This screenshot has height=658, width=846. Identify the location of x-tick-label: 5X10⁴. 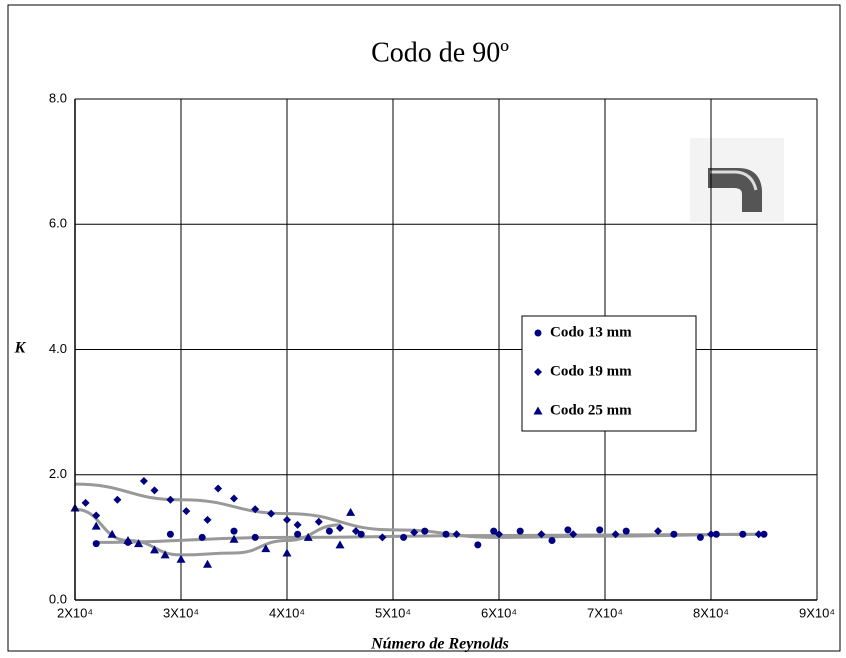
(393, 612).